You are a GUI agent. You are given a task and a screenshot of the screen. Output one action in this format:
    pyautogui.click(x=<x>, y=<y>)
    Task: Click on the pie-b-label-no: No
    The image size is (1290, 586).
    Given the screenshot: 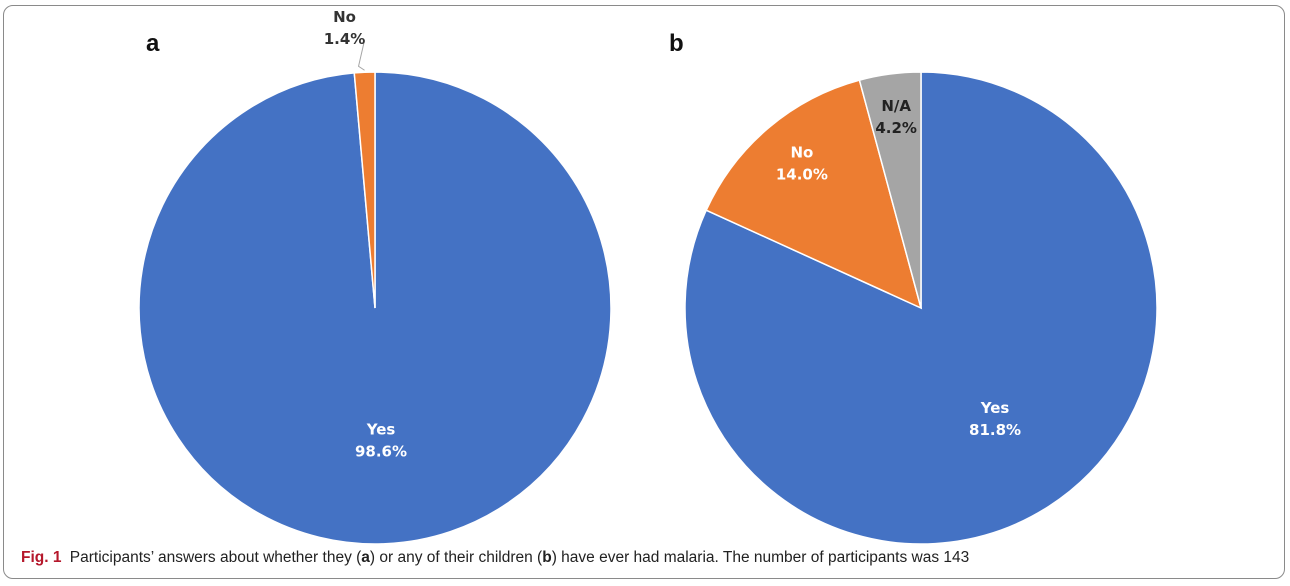 What is the action you would take?
    pyautogui.click(x=801, y=153)
    